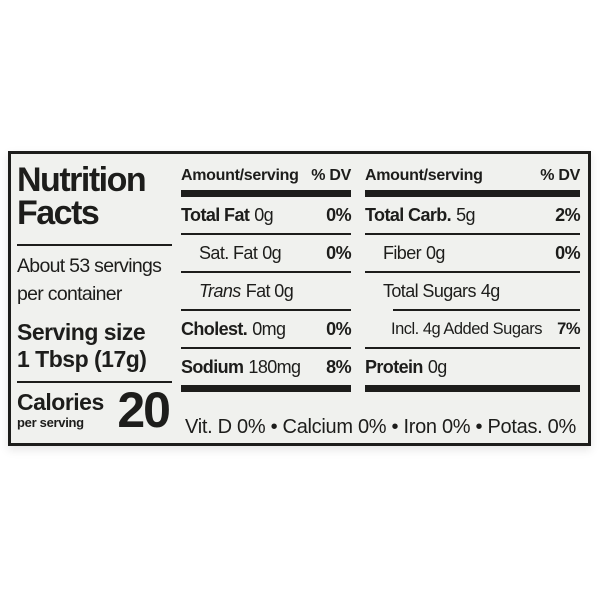 The height and width of the screenshot is (600, 600). What do you see at coordinates (486, 310) in the screenshot?
I see `row-divider-indented` at bounding box center [486, 310].